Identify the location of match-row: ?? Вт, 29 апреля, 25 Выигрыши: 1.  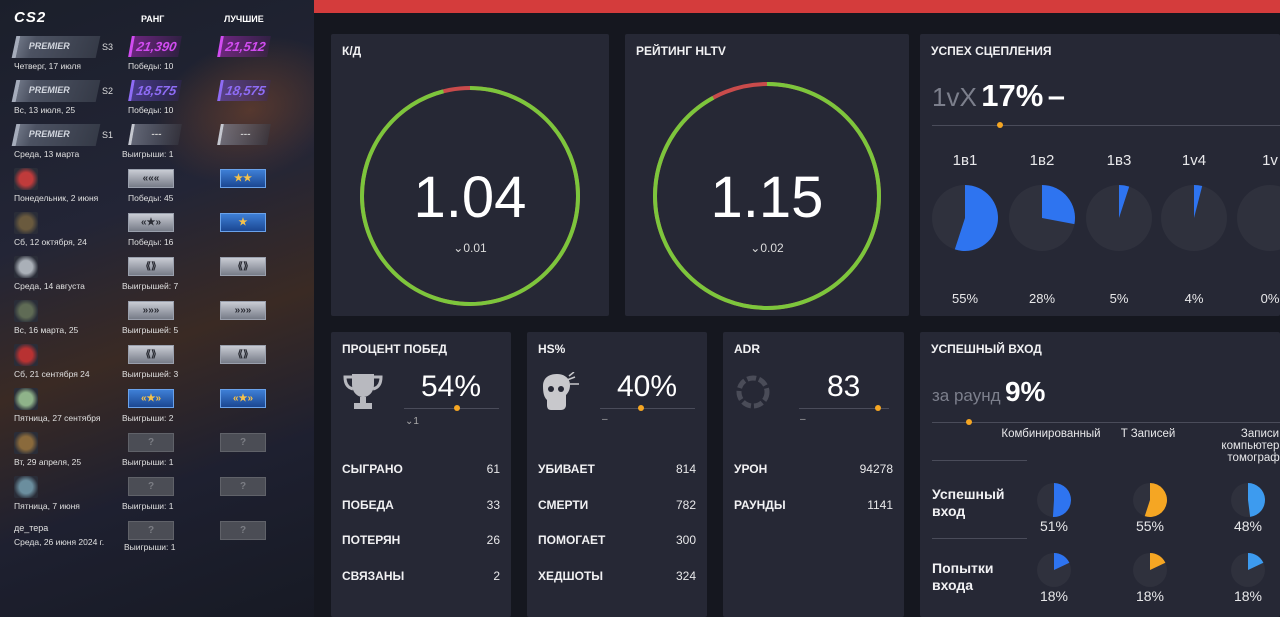
(157, 452).